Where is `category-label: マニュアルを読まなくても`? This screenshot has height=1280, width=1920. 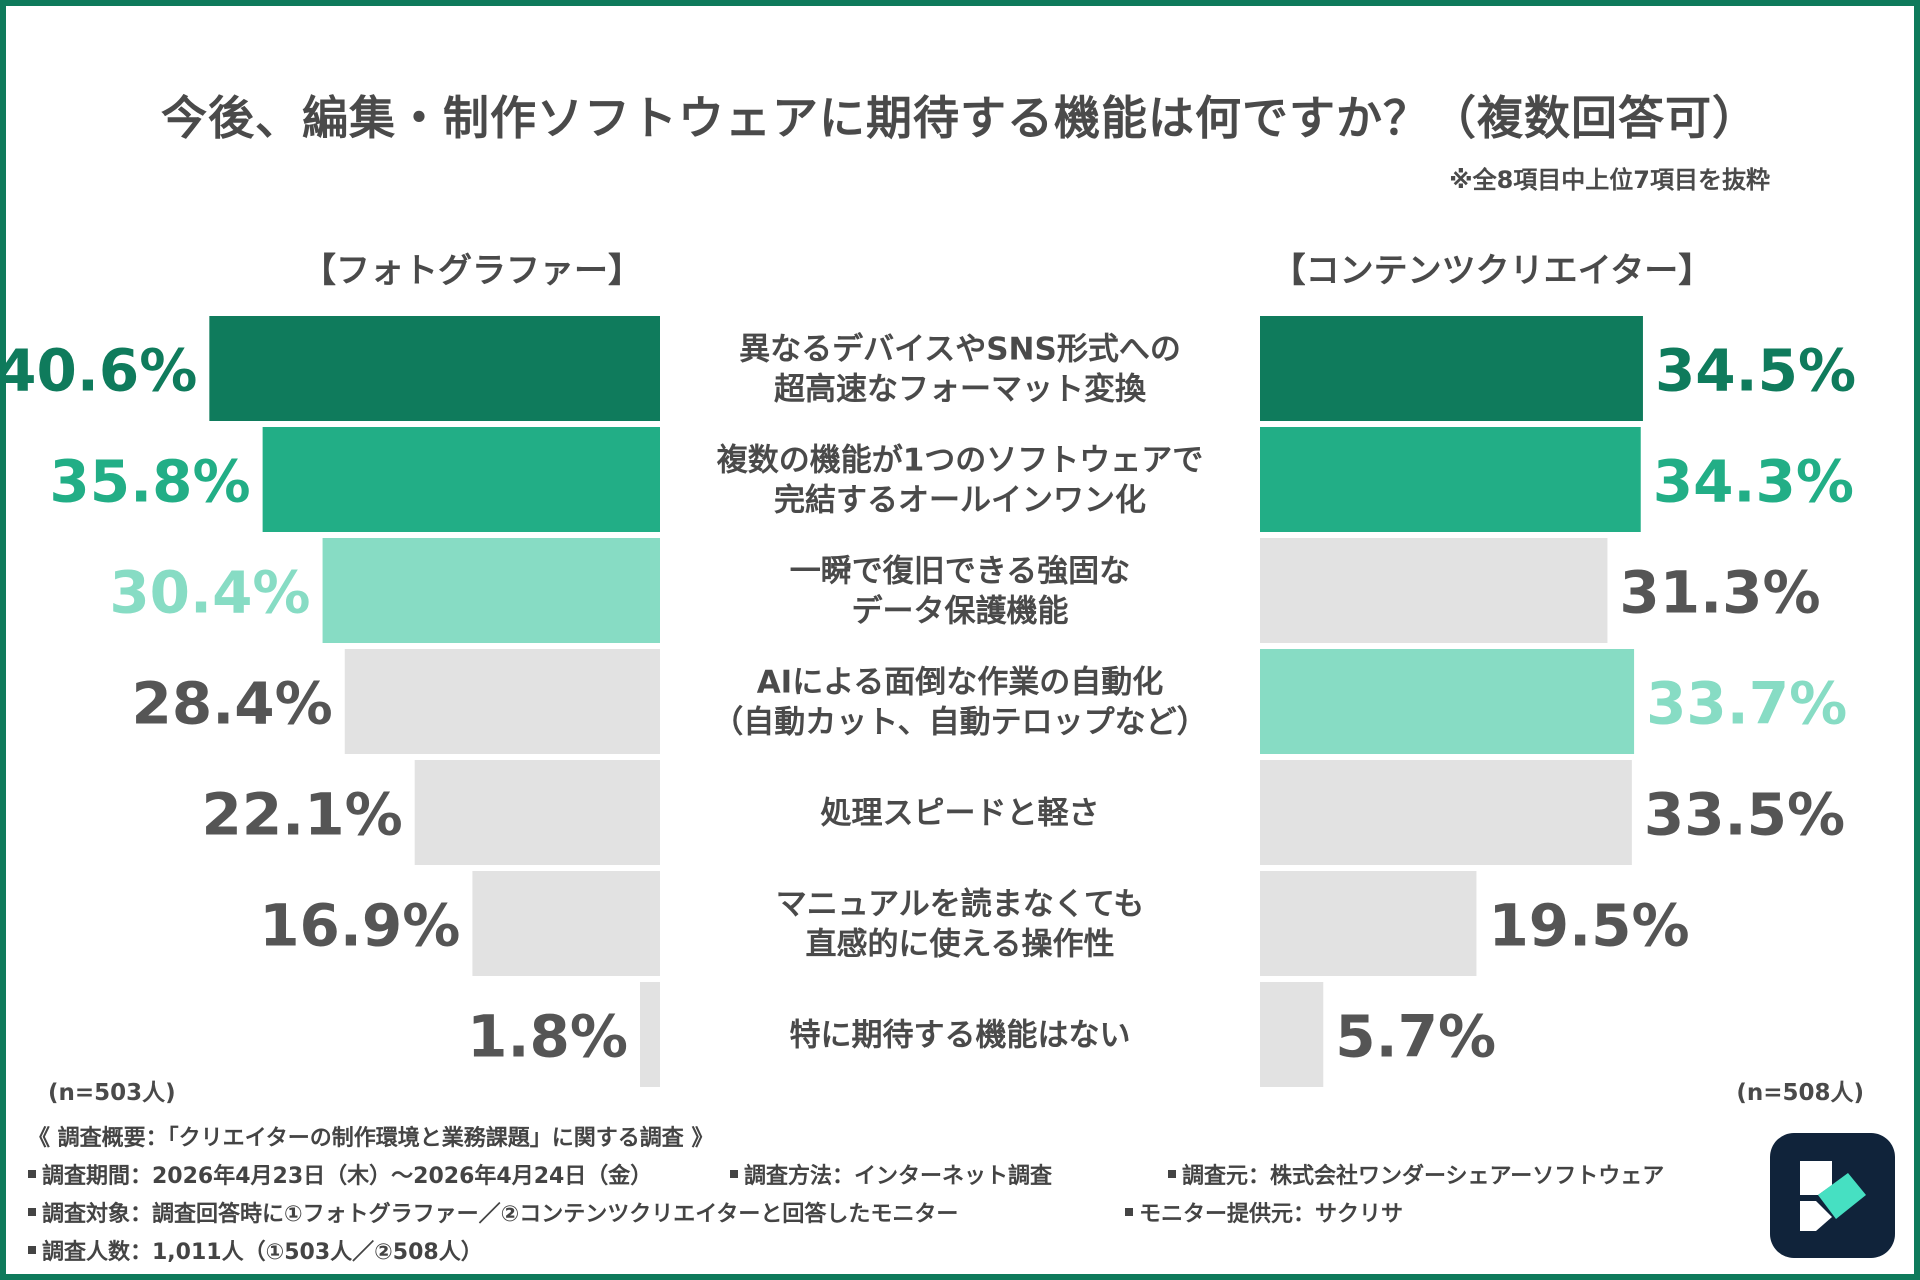 category-label: マニュアルを読まなくても is located at coordinates (960, 905).